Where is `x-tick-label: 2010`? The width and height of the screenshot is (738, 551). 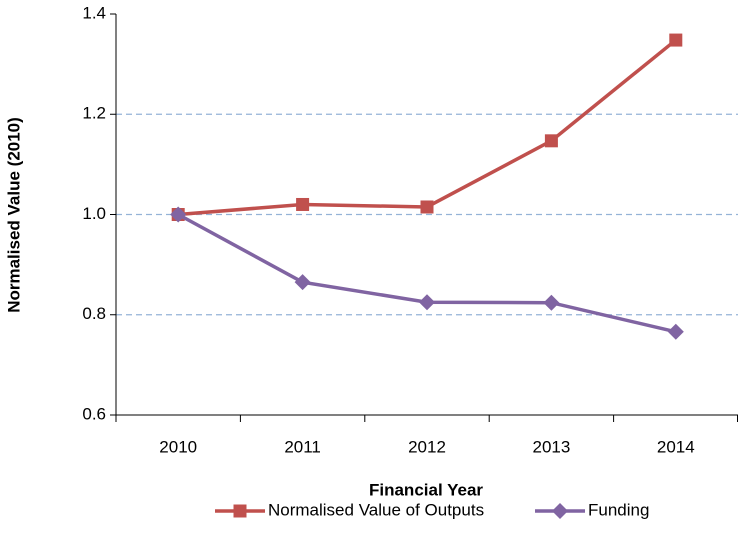
x-tick-label: 2010 is located at coordinates (178, 446).